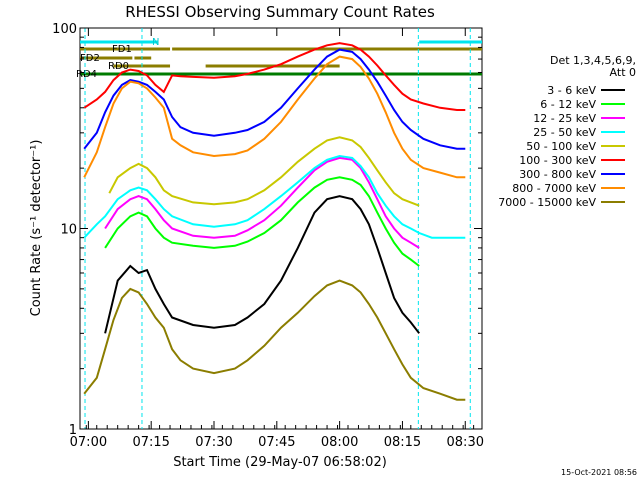  I want to click on chart-title: RHESSI Observing Summary Count Rates, so click(280, 12).